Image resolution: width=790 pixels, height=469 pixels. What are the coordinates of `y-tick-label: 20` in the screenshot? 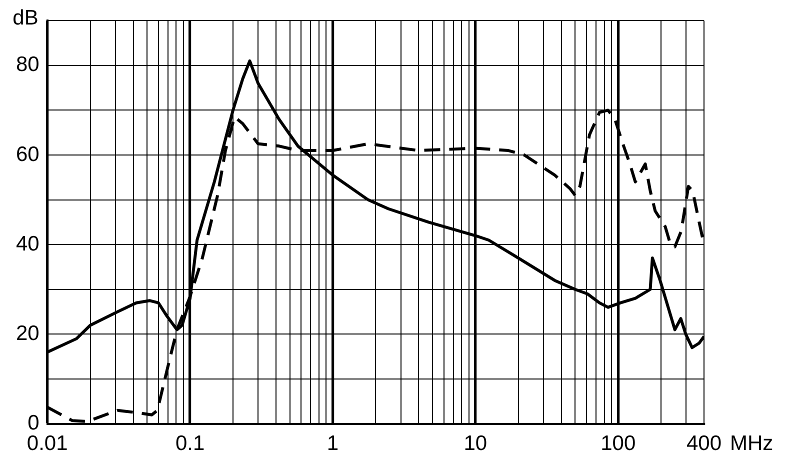 It's located at (28, 333).